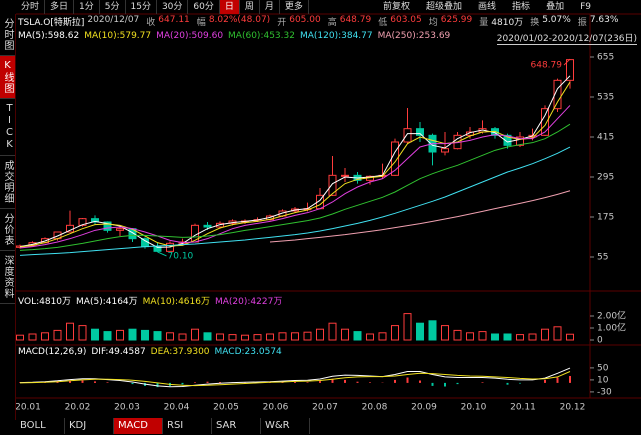 The height and width of the screenshot is (435, 641). What do you see at coordinates (611, 316) in the screenshot?
I see `y-tick-label: 2.00亿` at bounding box center [611, 316].